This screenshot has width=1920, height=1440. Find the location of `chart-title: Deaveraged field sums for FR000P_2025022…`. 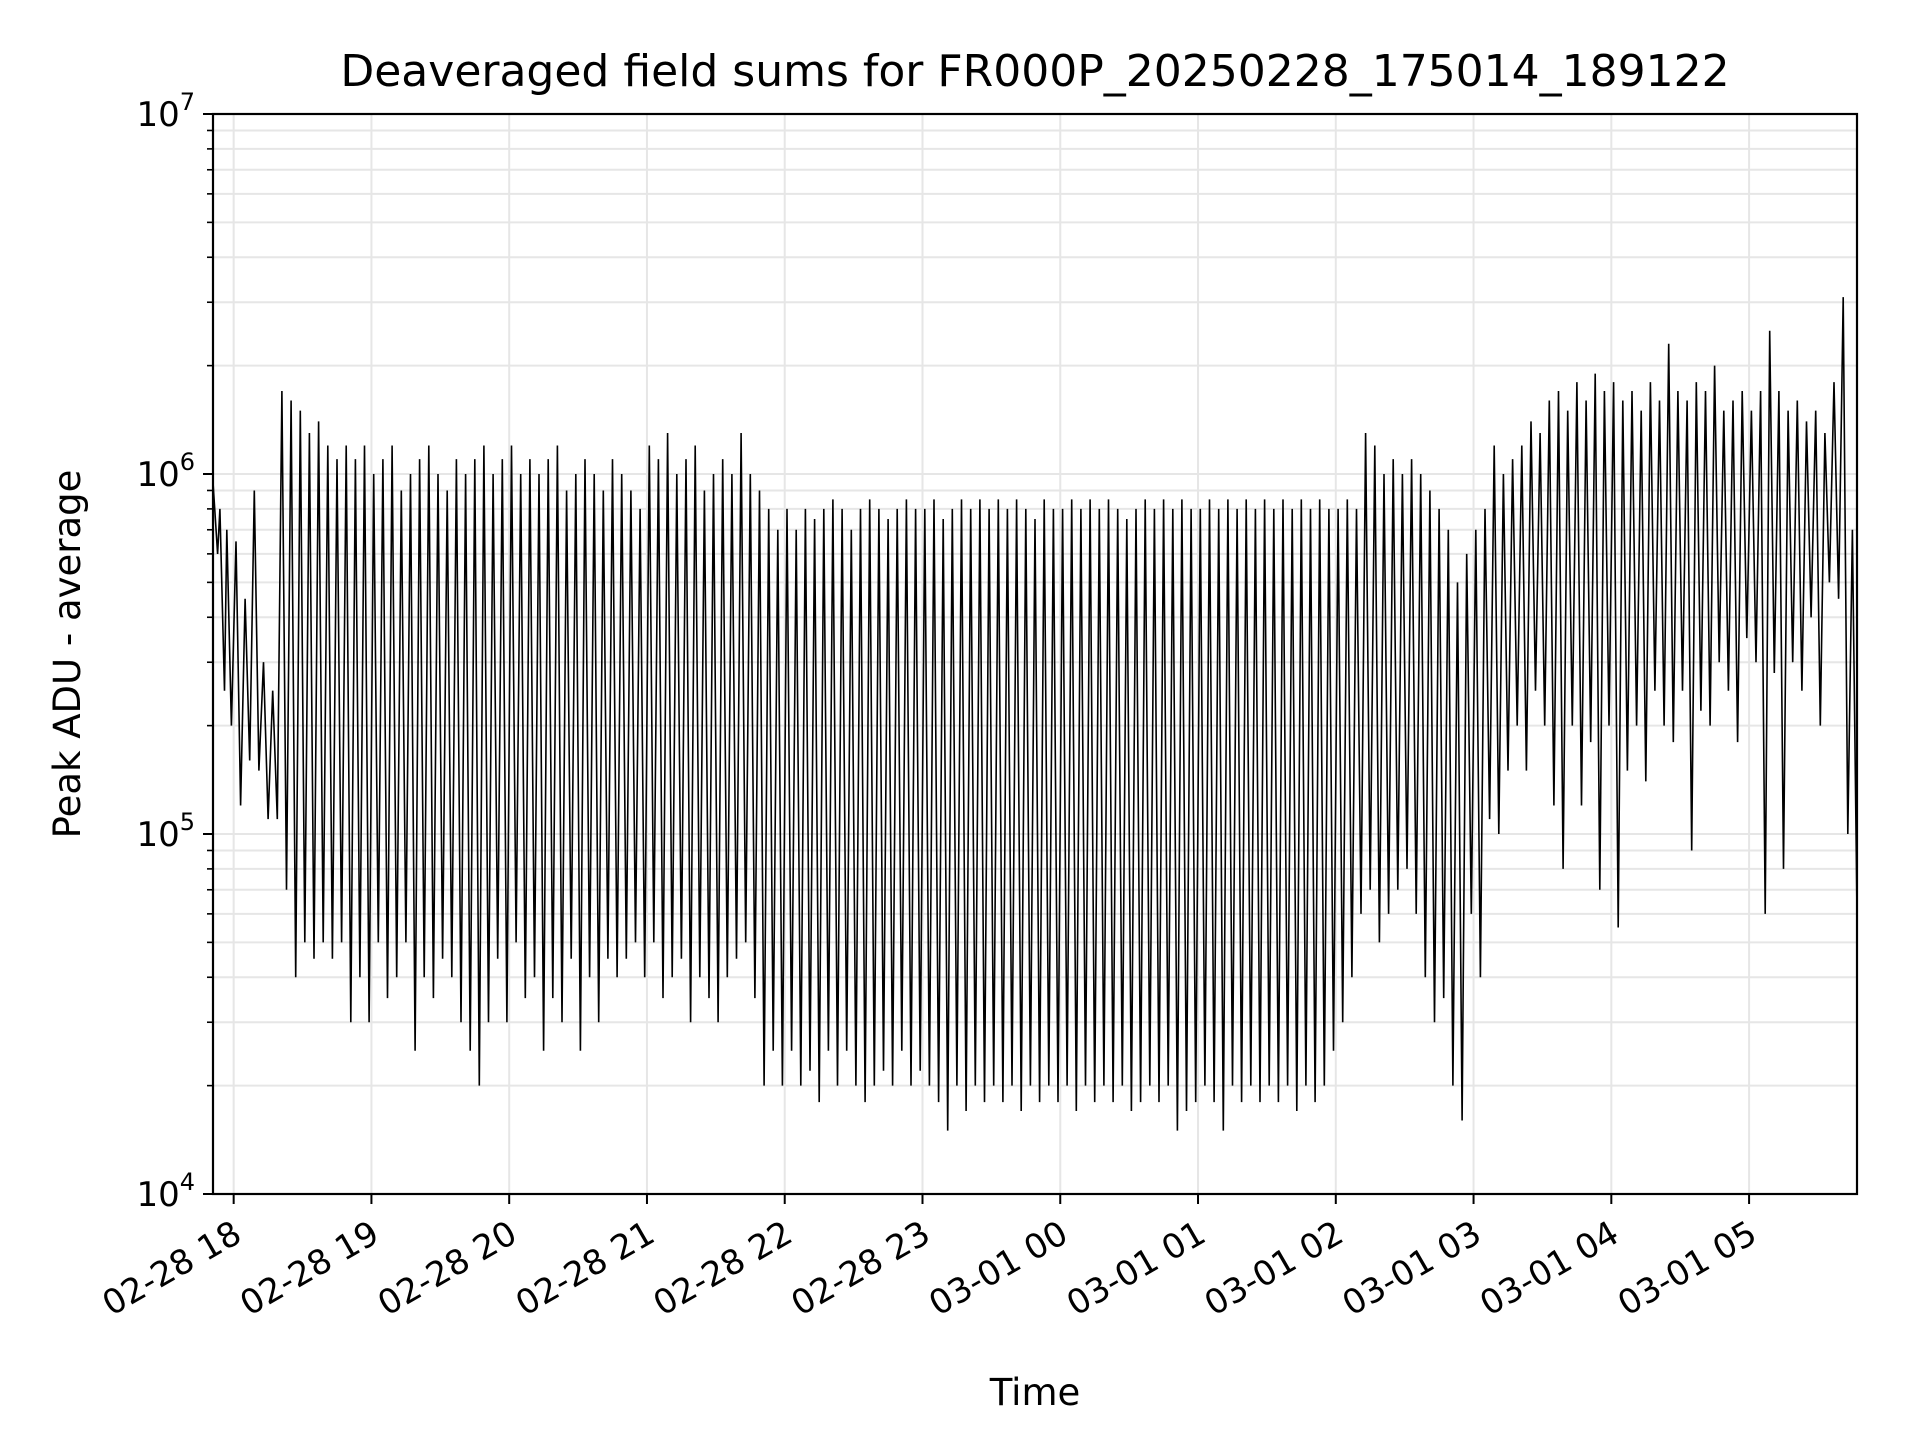

chart-title: Deaveraged field sums for FR000P_2025022… is located at coordinates (1034, 71).